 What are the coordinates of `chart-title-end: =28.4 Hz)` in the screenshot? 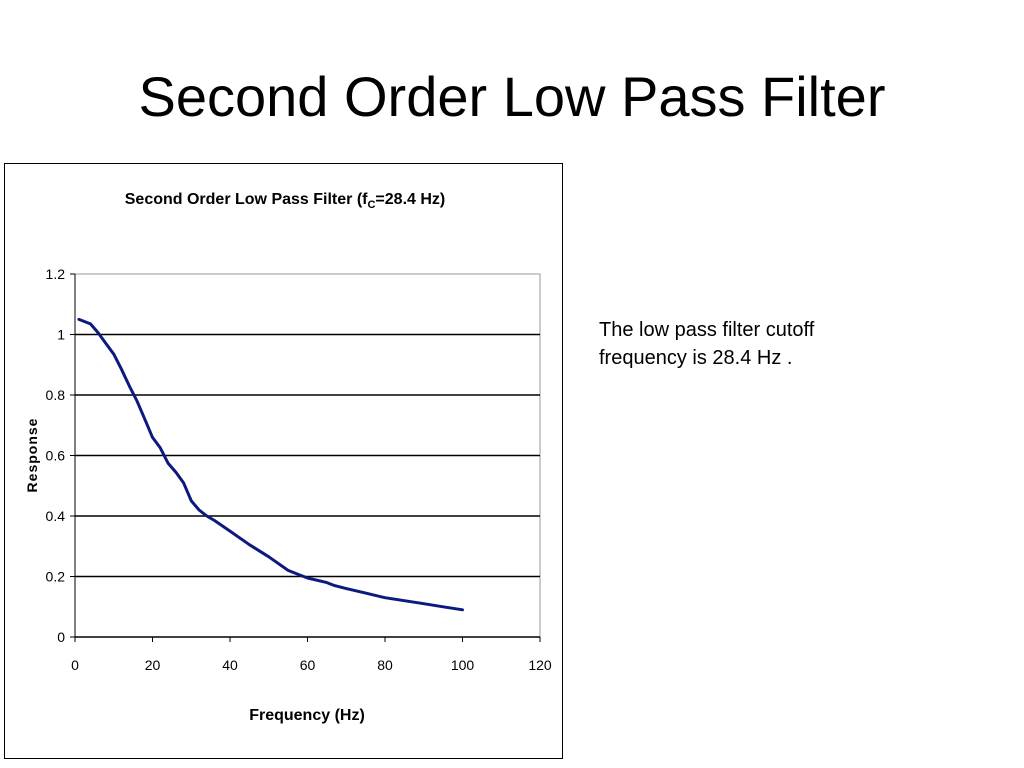 It's located at (410, 199).